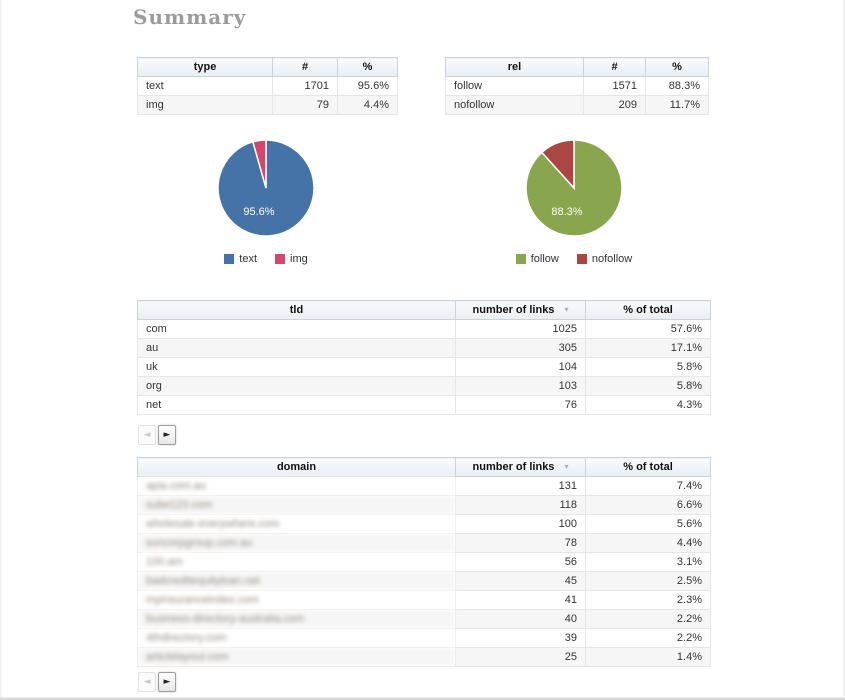 This screenshot has width=845, height=700. What do you see at coordinates (296, 386) in the screenshot?
I see `tld-cell: org` at bounding box center [296, 386].